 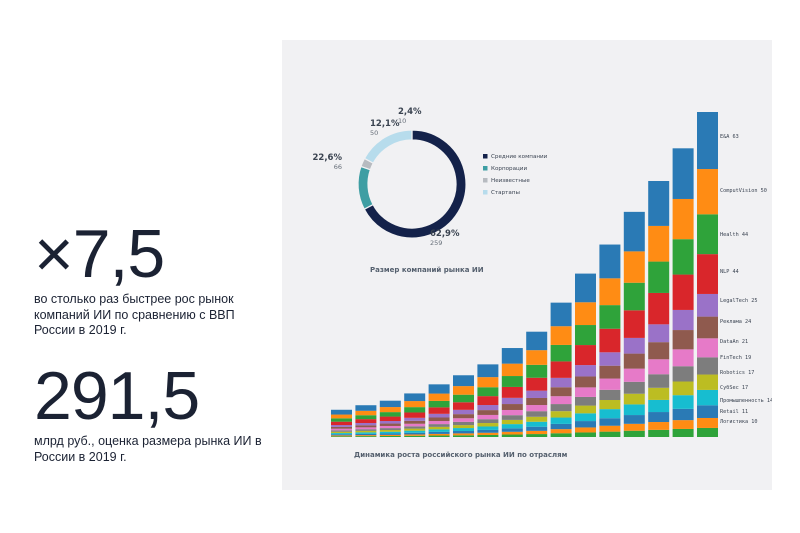 What do you see at coordinates (735, 322) in the screenshot?
I see `bar-series-label: Реклама 24` at bounding box center [735, 322].